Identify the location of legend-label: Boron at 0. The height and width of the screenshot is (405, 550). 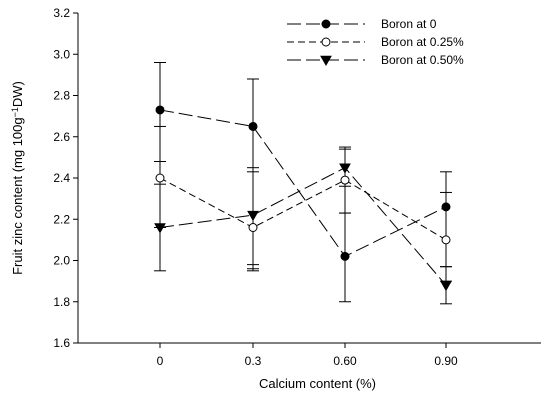
(409, 24).